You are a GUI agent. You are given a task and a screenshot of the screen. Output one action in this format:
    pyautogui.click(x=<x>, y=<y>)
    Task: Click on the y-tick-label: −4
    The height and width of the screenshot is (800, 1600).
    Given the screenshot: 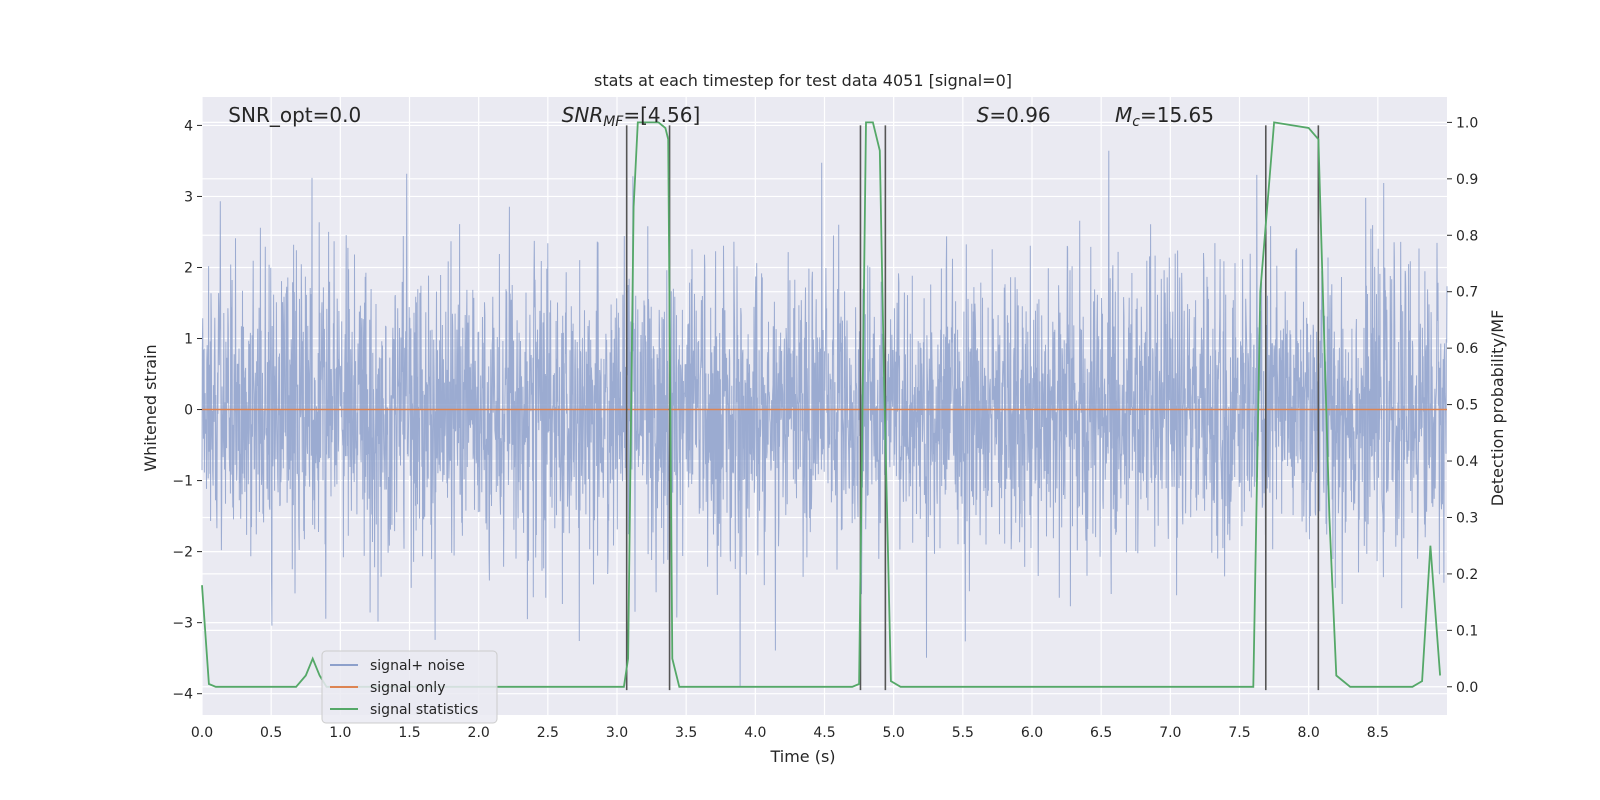 What is the action you would take?
    pyautogui.click(x=182, y=695)
    